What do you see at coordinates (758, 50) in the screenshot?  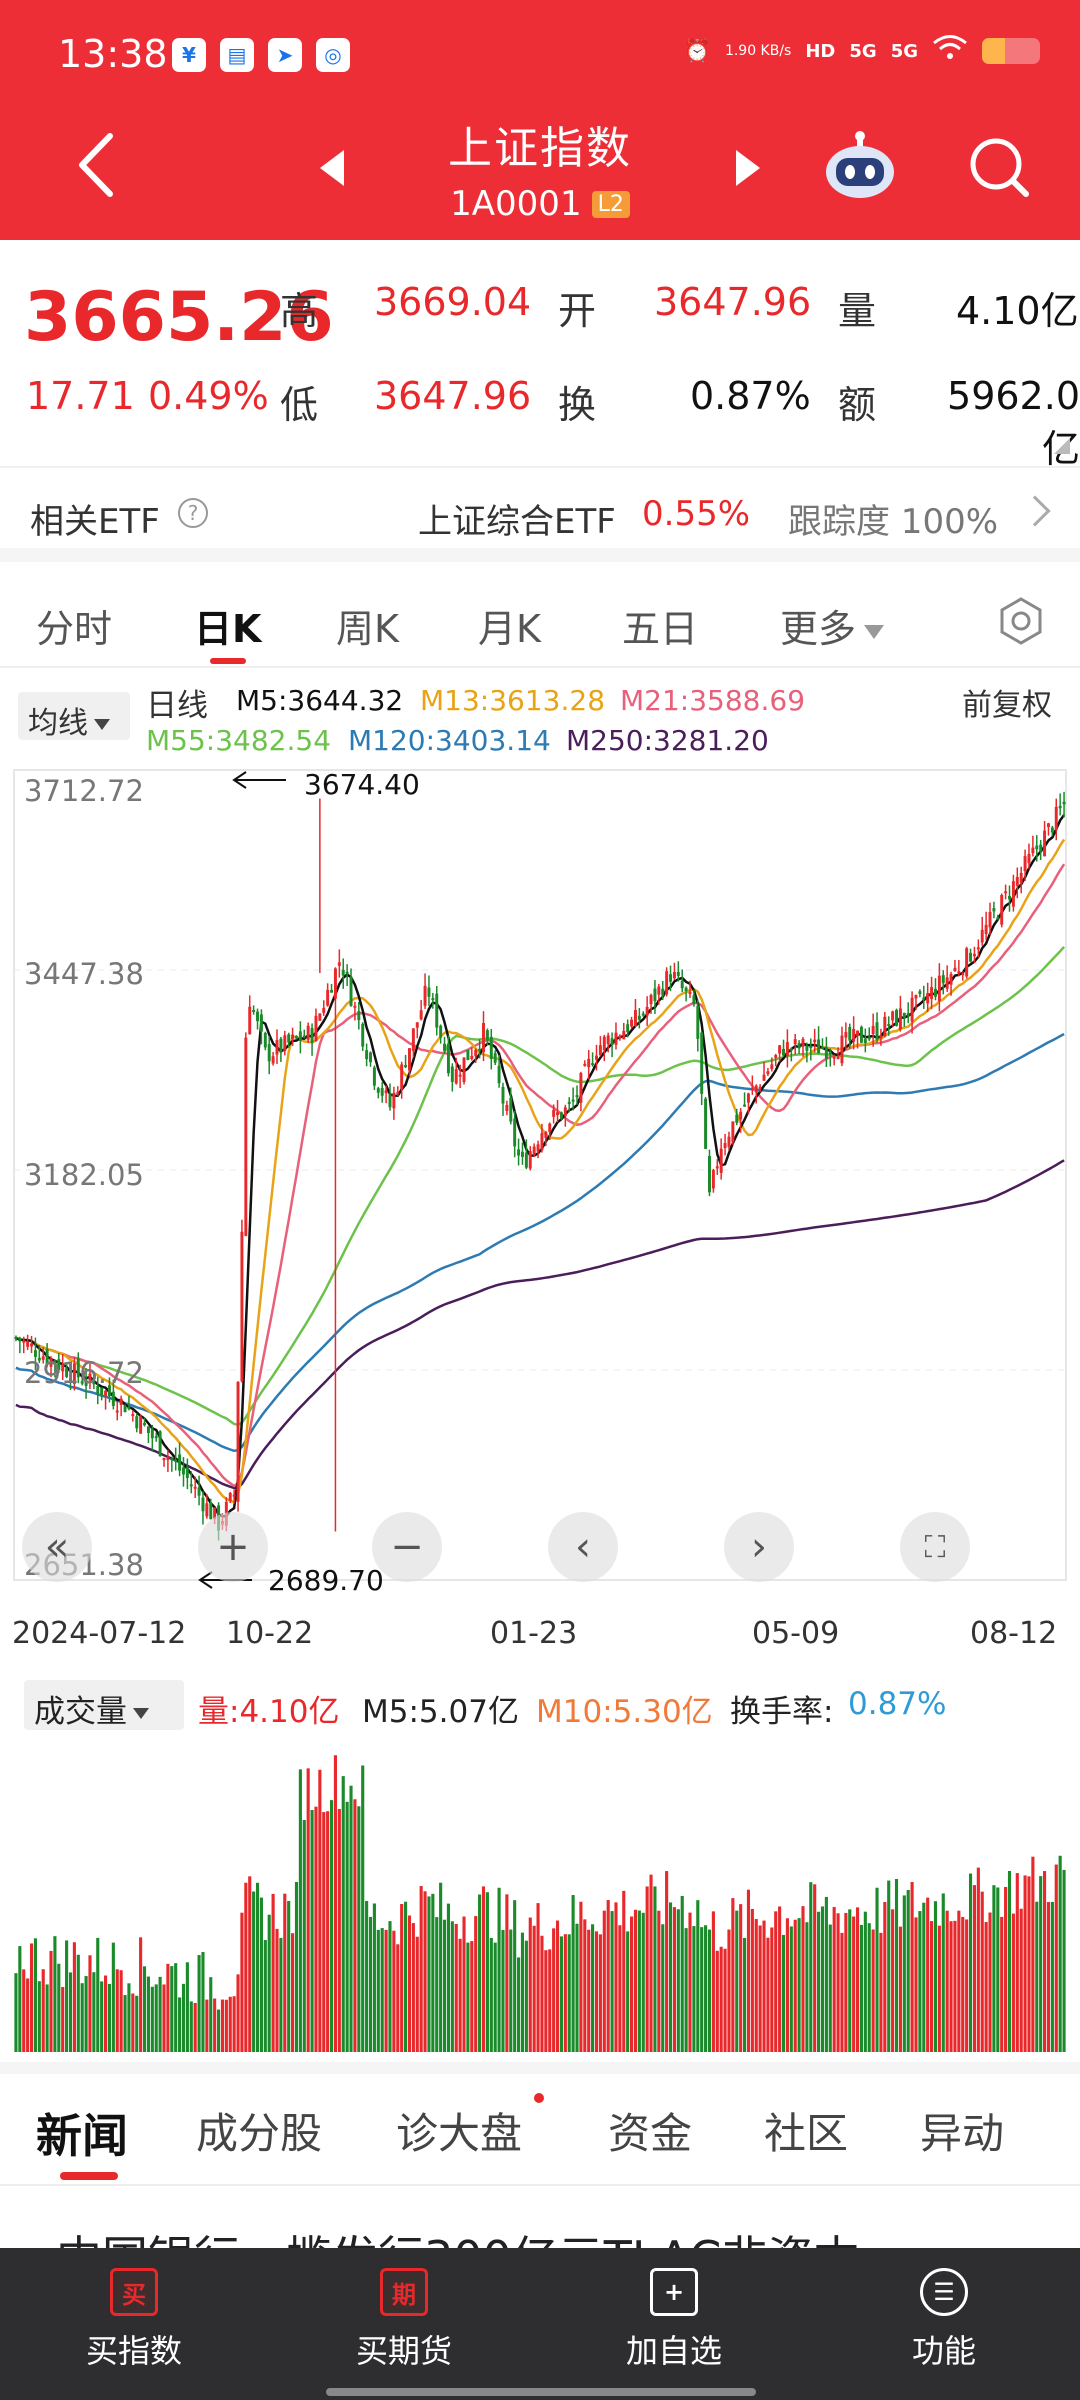 I see `net-speed: 1.90 KB/s` at bounding box center [758, 50].